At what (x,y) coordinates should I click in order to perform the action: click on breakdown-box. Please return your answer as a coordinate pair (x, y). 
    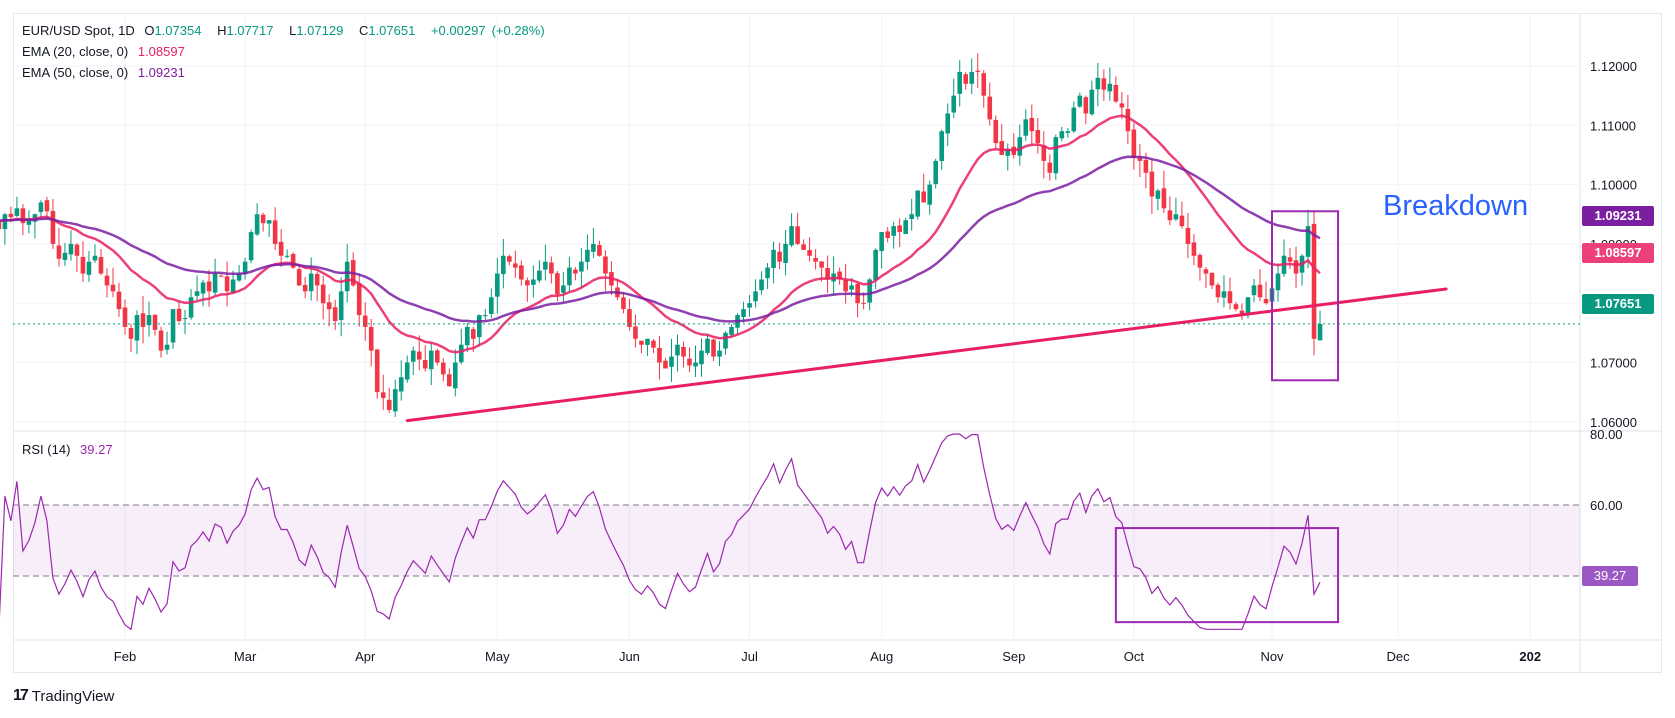
    Looking at the image, I should click on (1305, 296).